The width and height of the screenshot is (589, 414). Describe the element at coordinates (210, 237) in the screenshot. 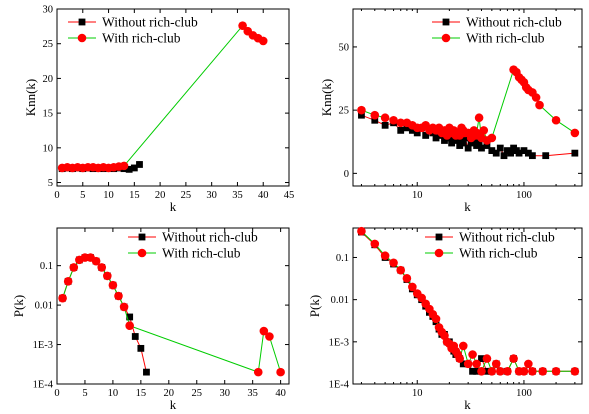

I see `legend-label: Without rich-club` at that location.